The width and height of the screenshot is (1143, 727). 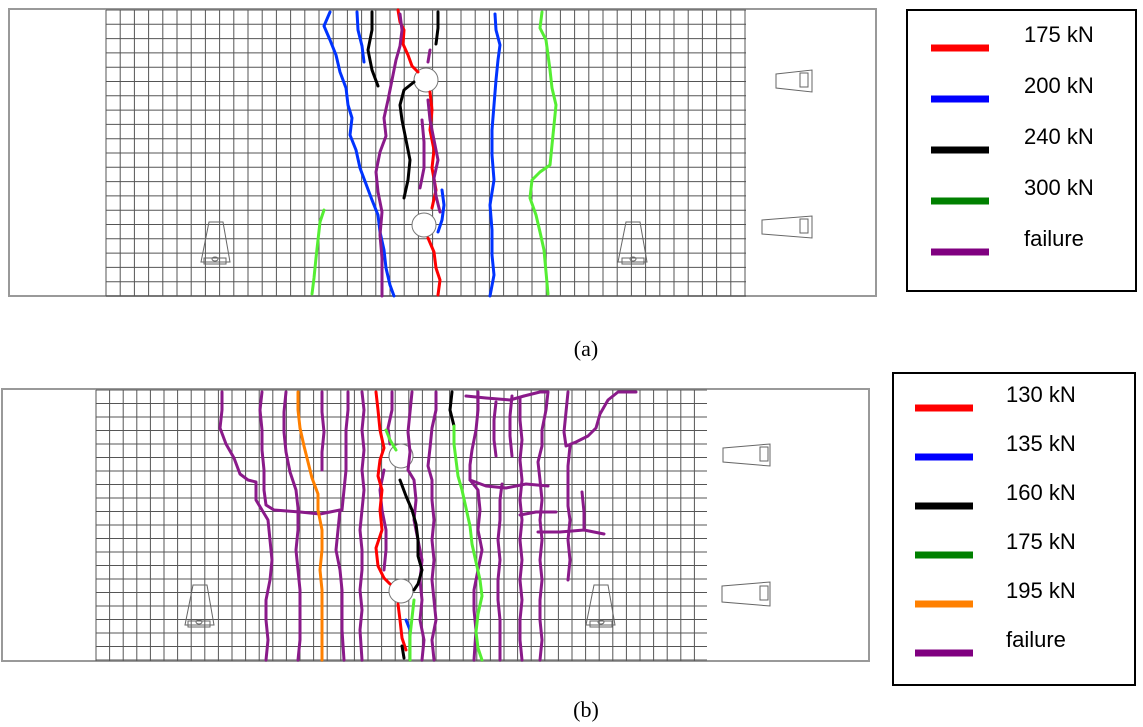 I want to click on anchor-top-a, so click(x=794, y=81).